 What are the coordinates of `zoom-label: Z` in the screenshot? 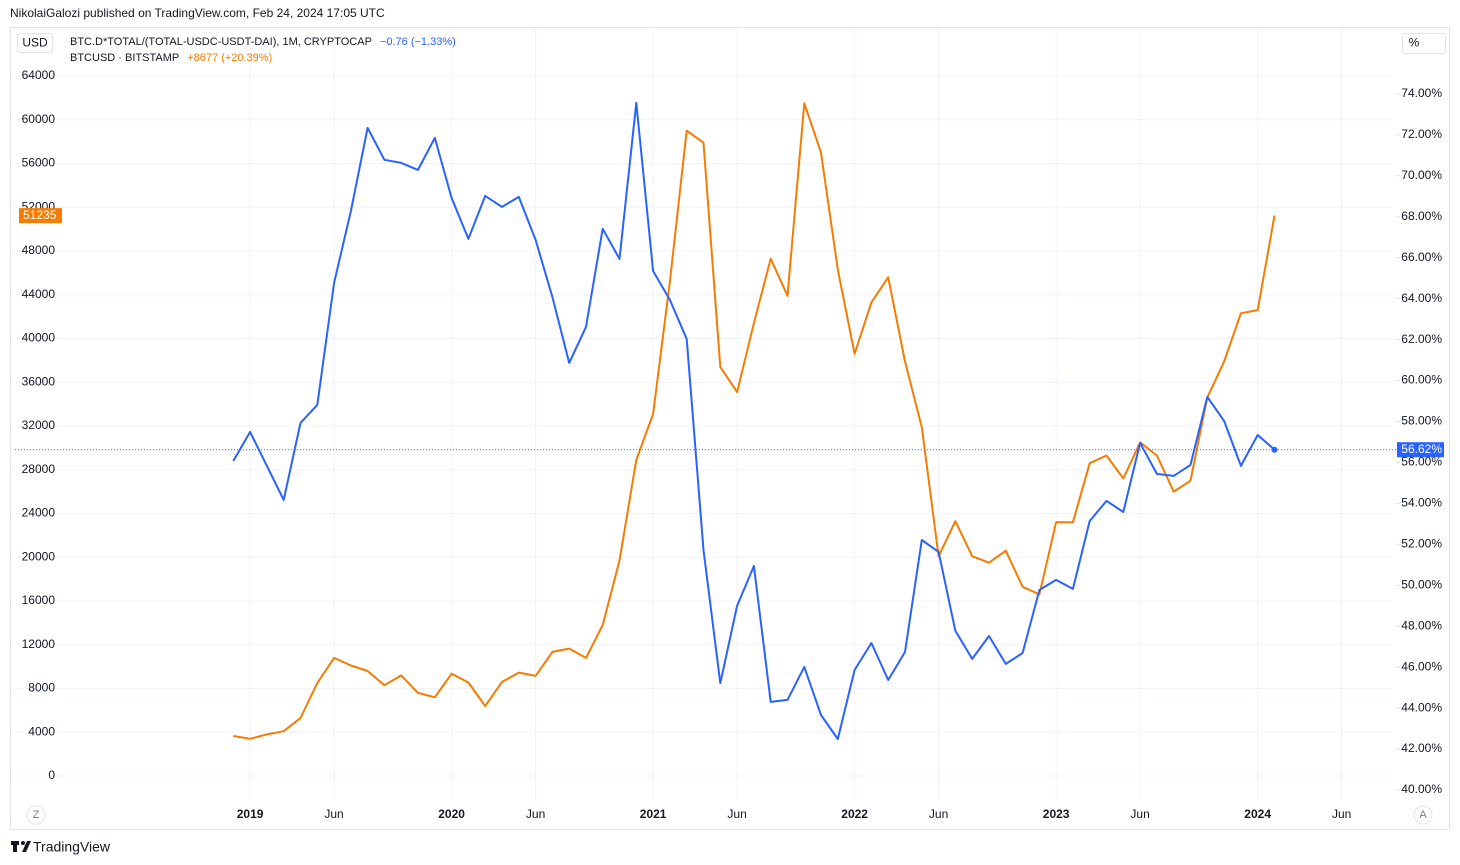 It's located at (36, 815).